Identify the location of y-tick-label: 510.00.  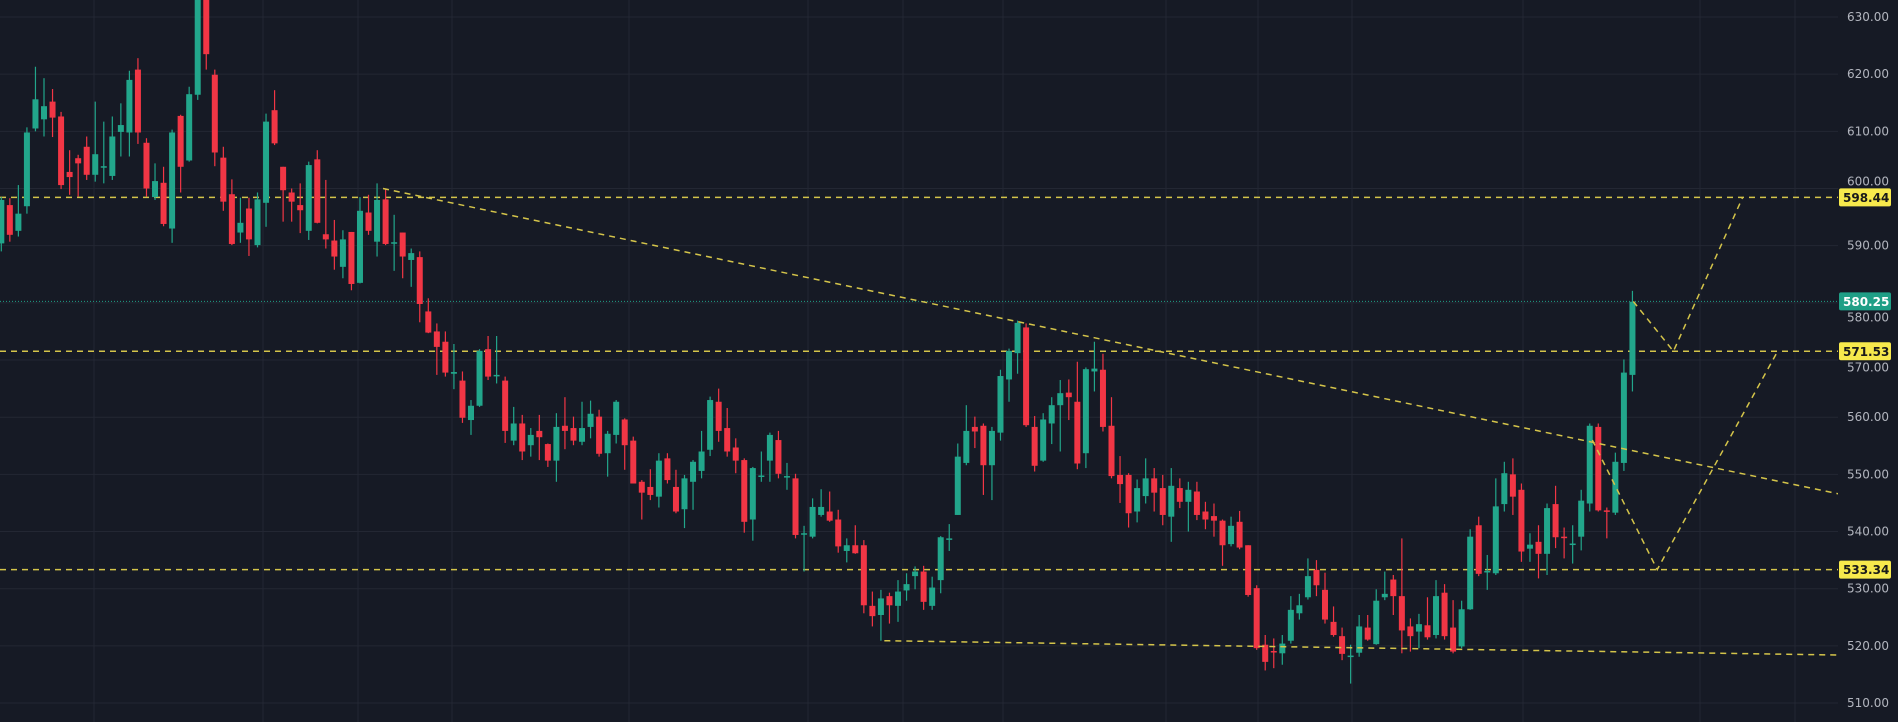
(1868, 703).